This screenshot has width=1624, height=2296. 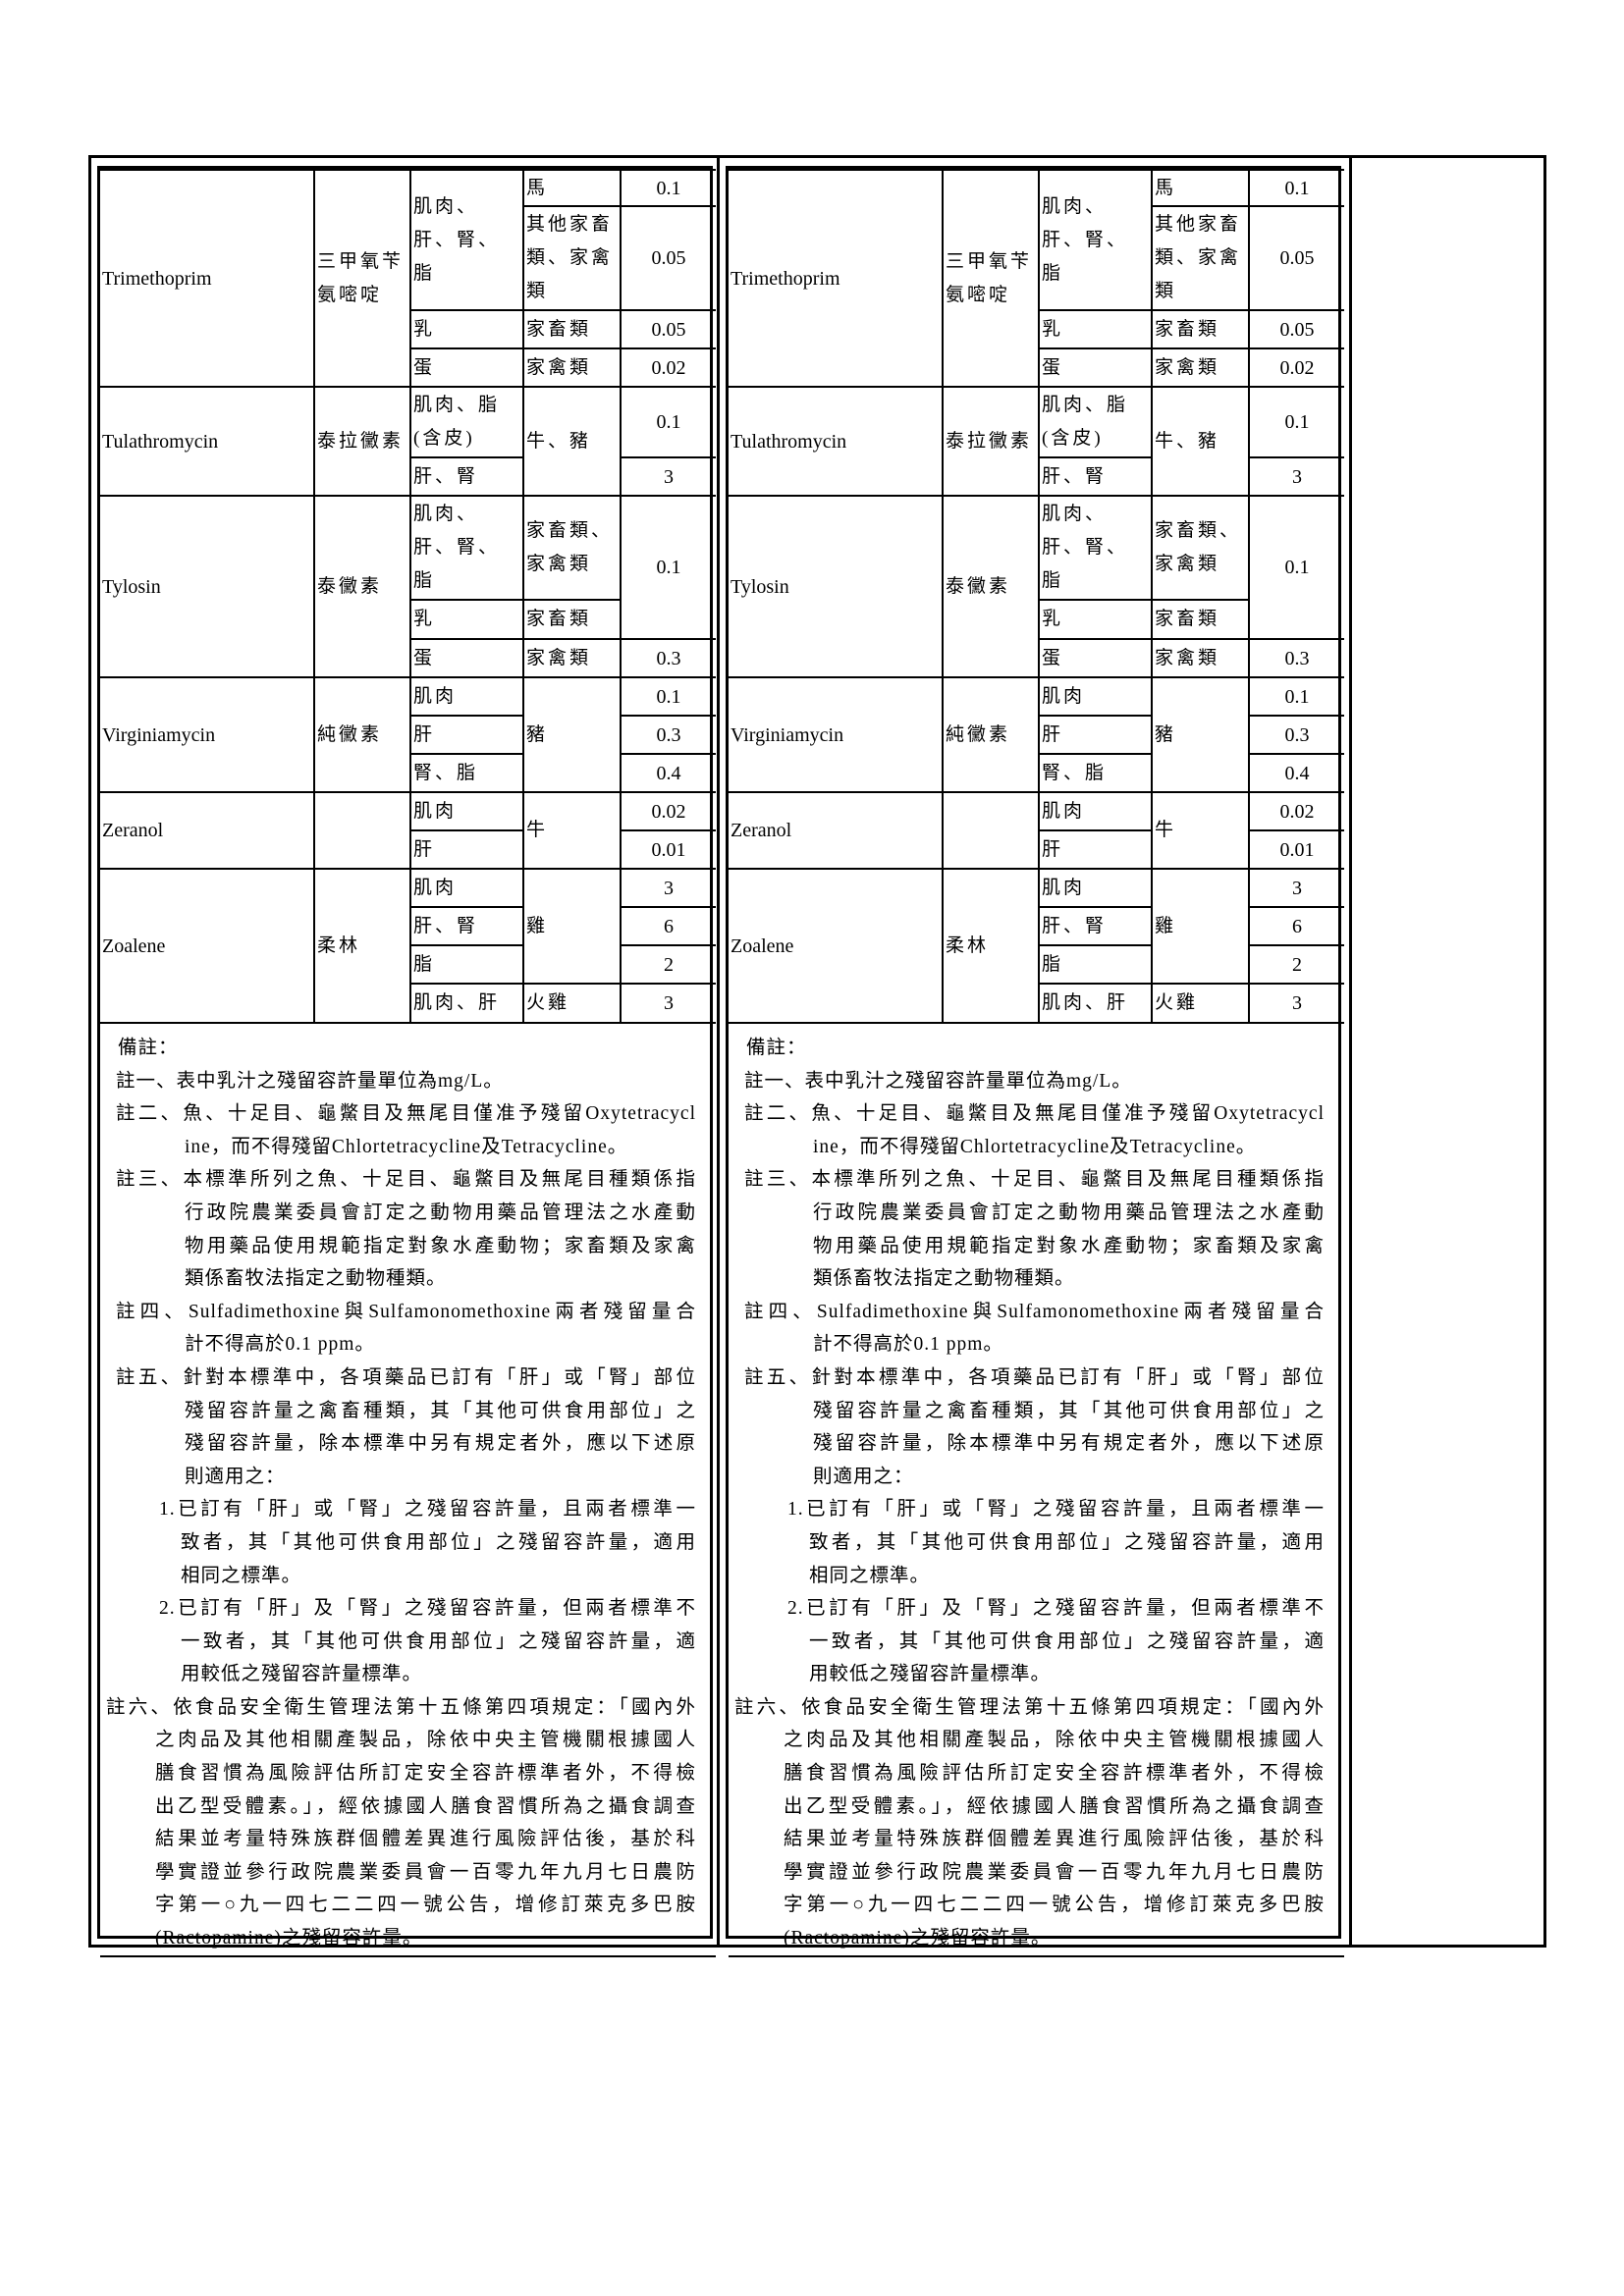 What do you see at coordinates (1447, 1052) in the screenshot?
I see `column-remarks` at bounding box center [1447, 1052].